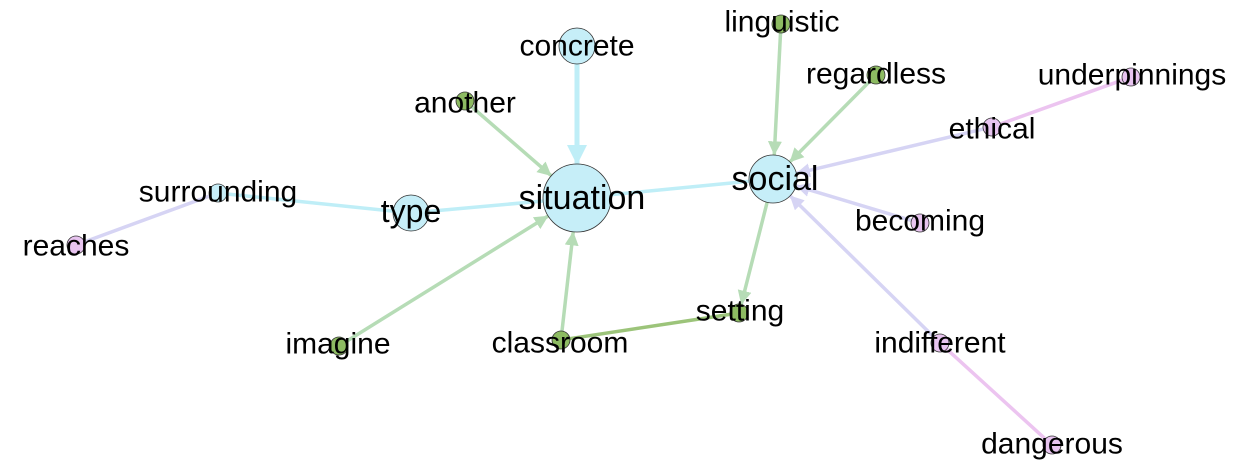  Describe the element at coordinates (465, 103) in the screenshot. I see `node-label-another: another` at that location.